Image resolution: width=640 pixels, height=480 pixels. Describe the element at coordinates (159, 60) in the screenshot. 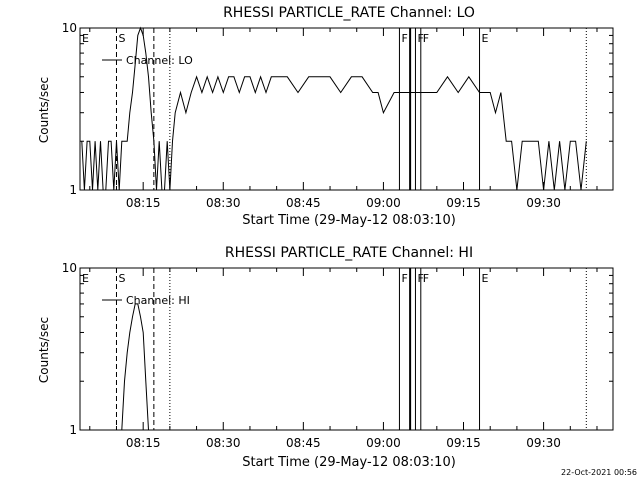

I see `legend-entry: Channel: LO` at that location.